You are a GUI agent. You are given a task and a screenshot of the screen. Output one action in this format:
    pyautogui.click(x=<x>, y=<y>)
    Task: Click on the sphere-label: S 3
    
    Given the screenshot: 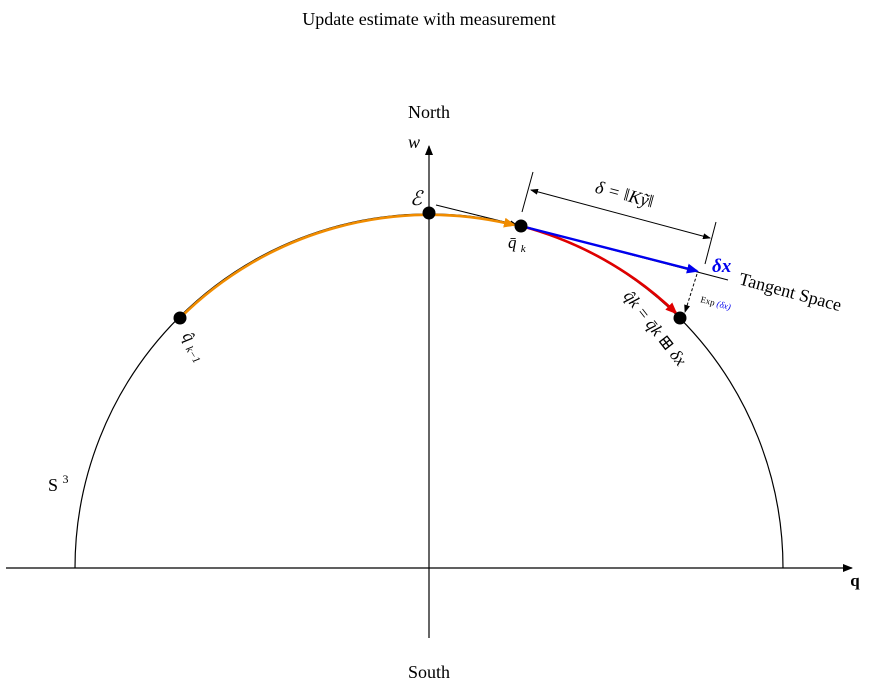 What is the action you would take?
    pyautogui.click(x=58, y=483)
    